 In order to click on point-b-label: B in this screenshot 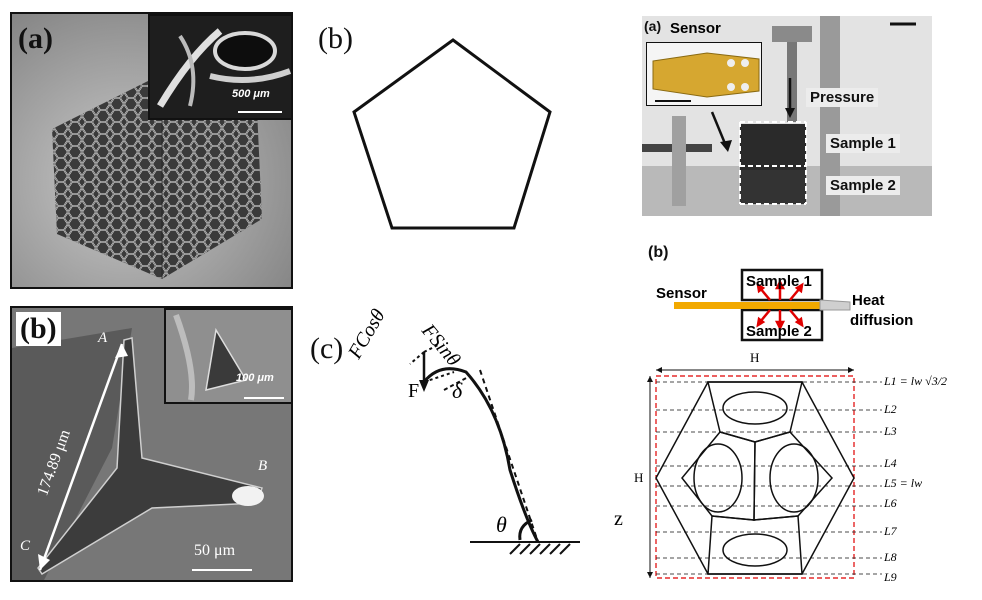, I will do `click(263, 466)`.